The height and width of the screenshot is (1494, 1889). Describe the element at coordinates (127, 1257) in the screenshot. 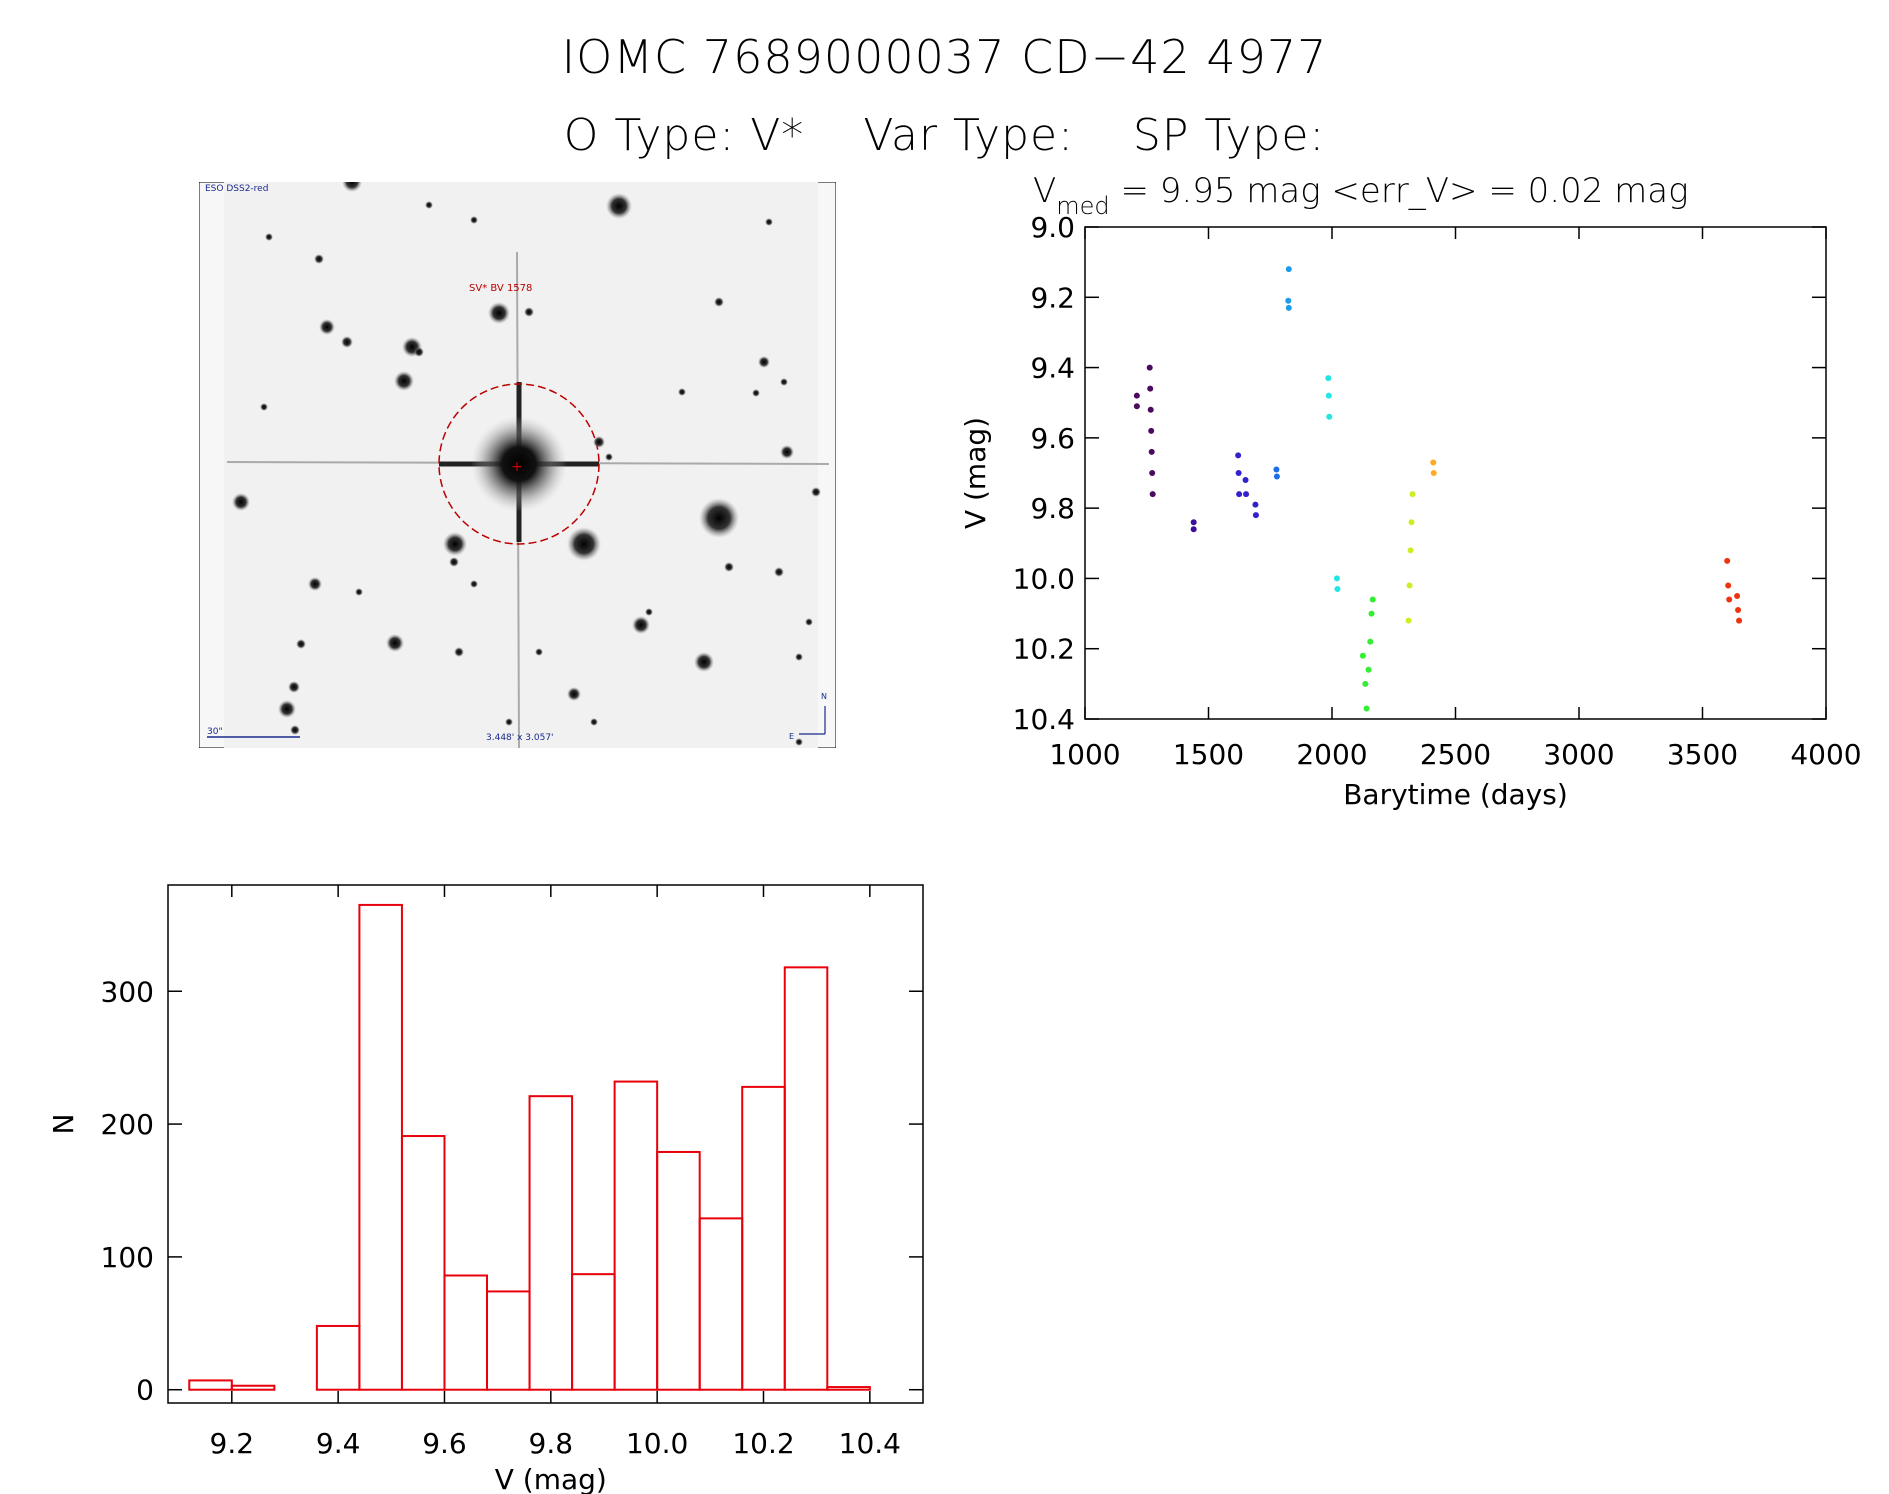

I see `y-tick-label: 100` at that location.